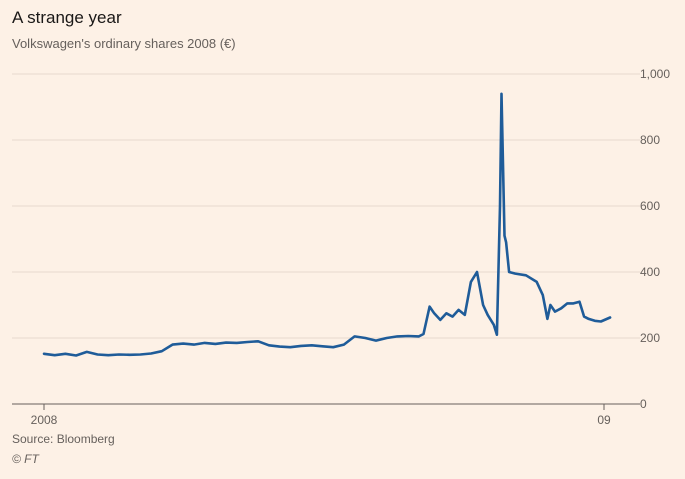 This screenshot has width=685, height=479. Describe the element at coordinates (650, 140) in the screenshot. I see `y-tick-label: 800` at that location.